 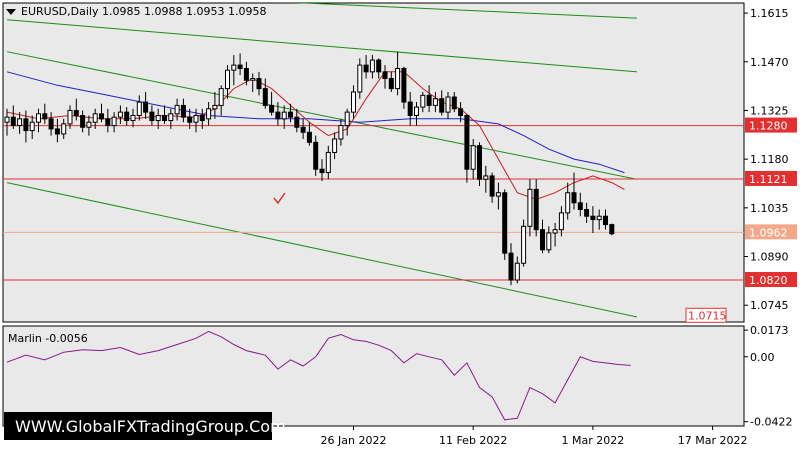 What do you see at coordinates (768, 179) in the screenshot?
I see `level-label-1.1121: 1.1121` at bounding box center [768, 179].